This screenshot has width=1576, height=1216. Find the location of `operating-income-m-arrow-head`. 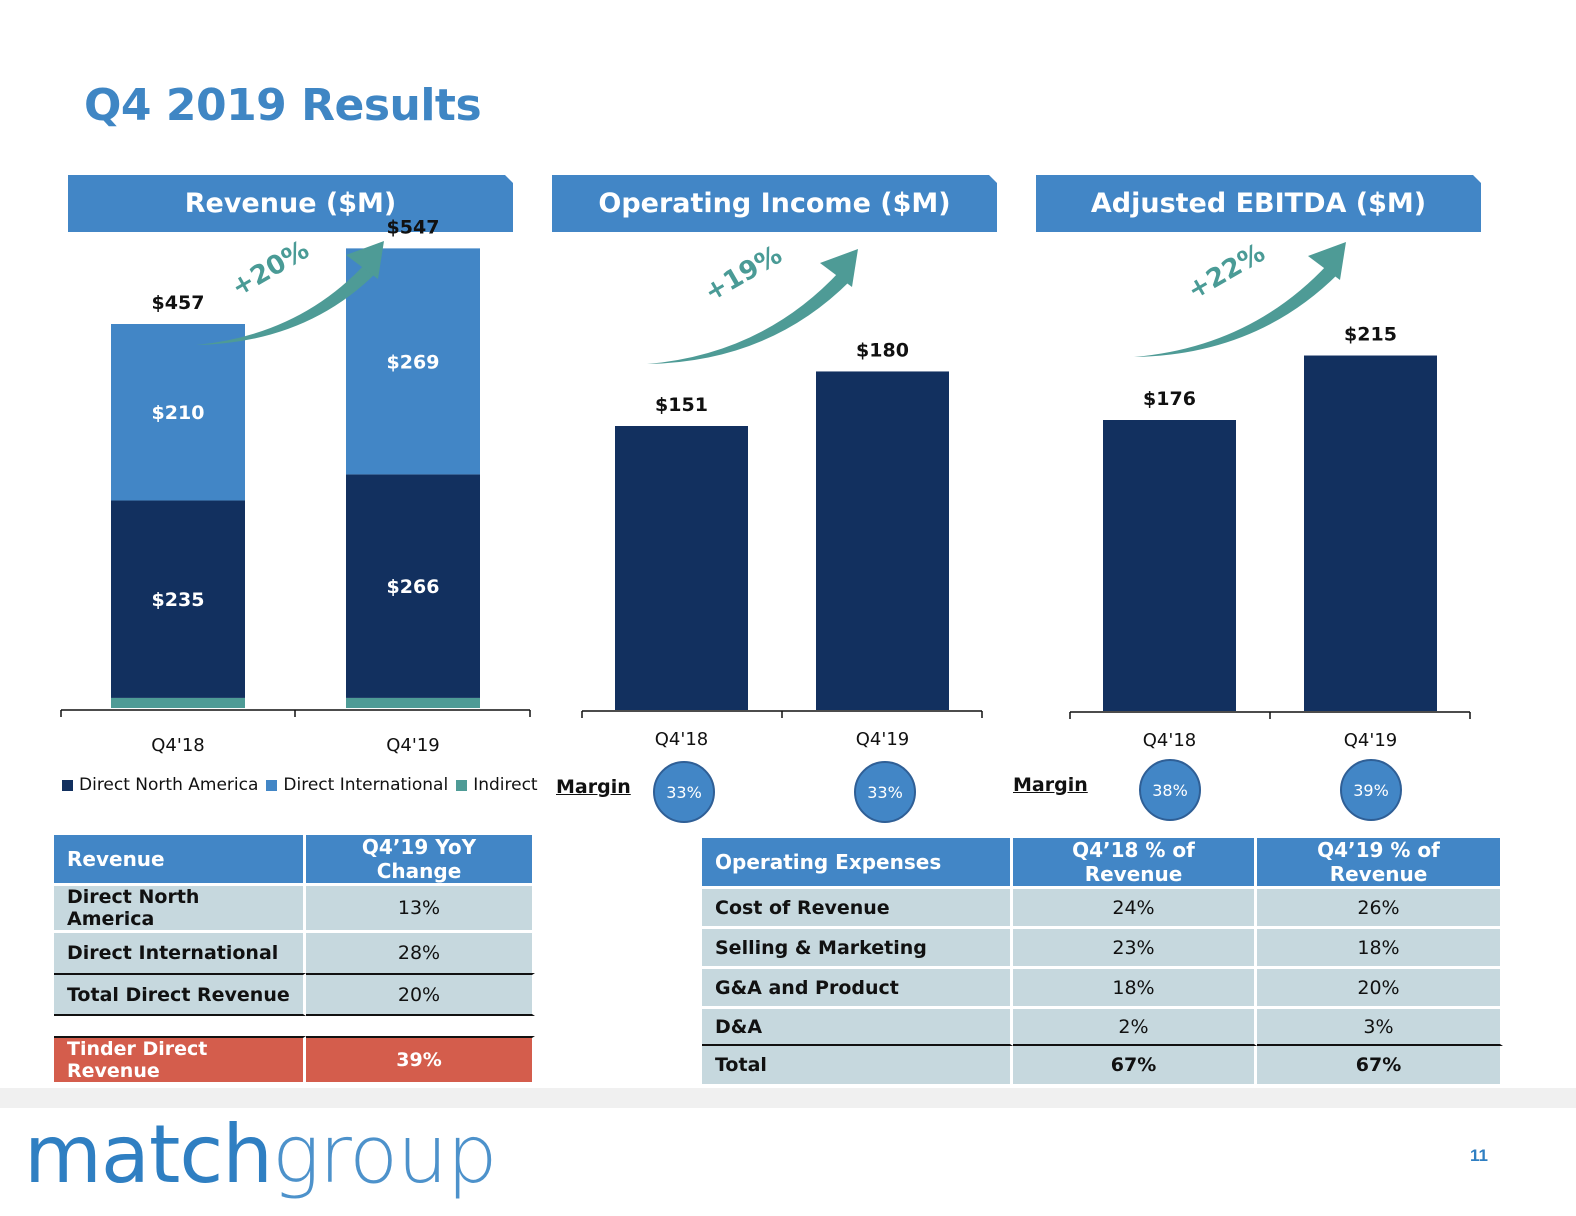

operating-income-m-arrow-head is located at coordinates (839, 268).